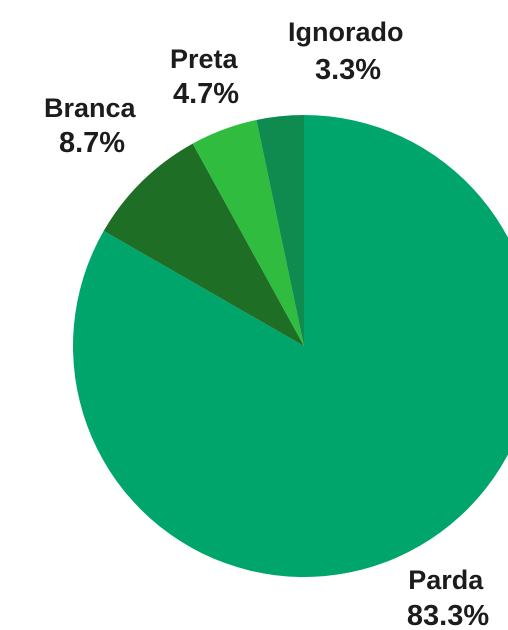 The image size is (508, 630). What do you see at coordinates (248, 232) in the screenshot?
I see `pie-slice-preta` at bounding box center [248, 232].